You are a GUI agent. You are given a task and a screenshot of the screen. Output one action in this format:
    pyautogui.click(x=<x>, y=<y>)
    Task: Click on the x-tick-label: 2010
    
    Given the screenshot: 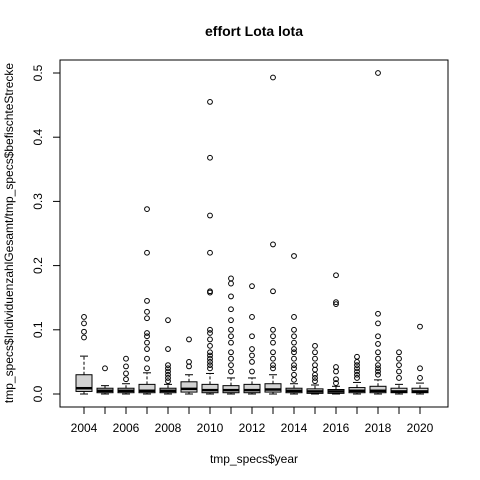 What is the action you would take?
    pyautogui.click(x=210, y=428)
    